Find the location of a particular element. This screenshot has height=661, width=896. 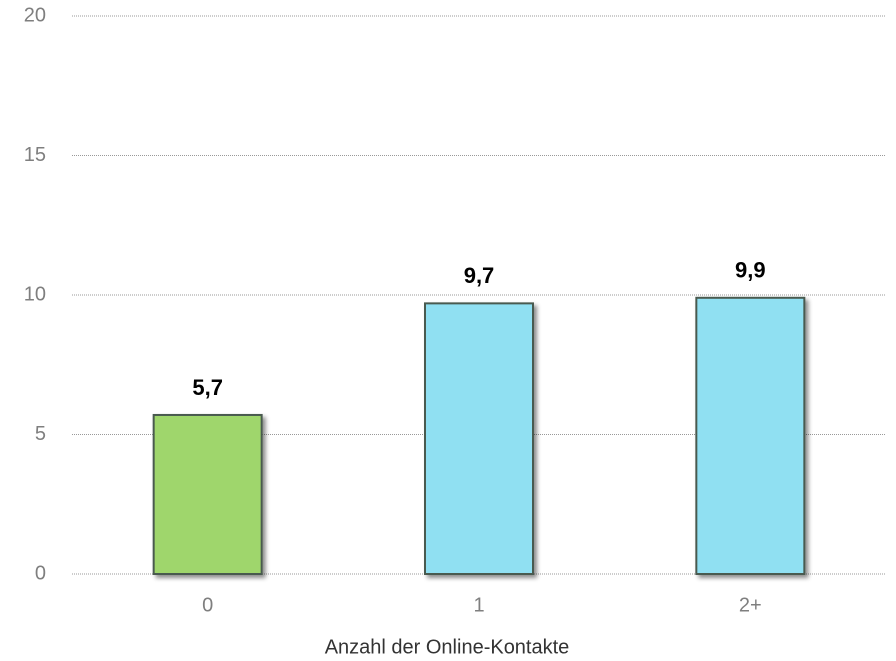

y-tick-label: 10 is located at coordinates (35, 294).